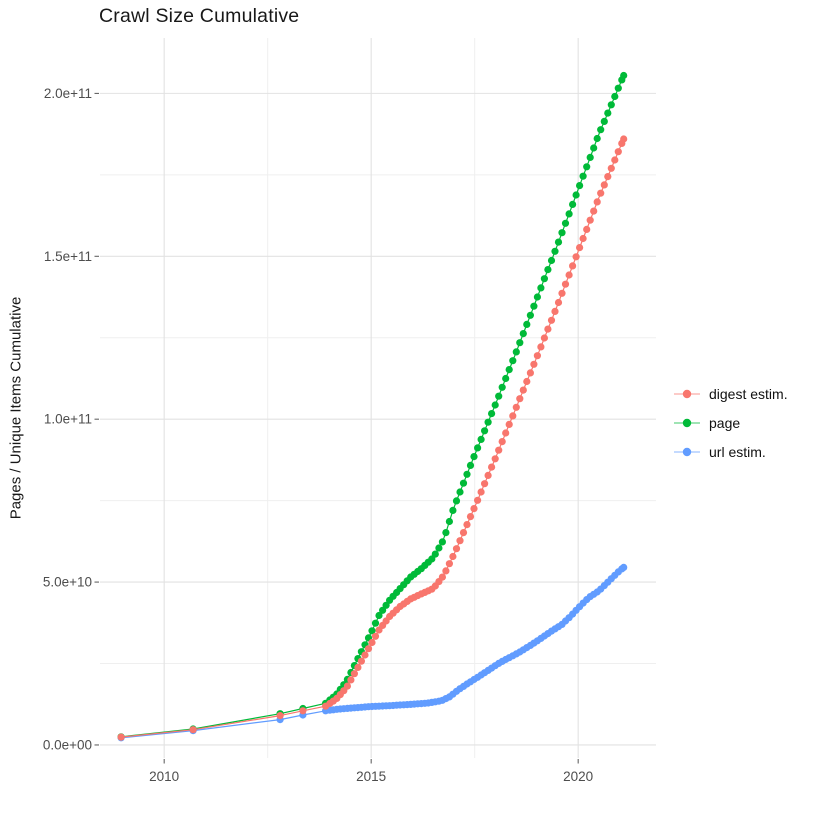 The image size is (826, 827). Describe the element at coordinates (68, 419) in the screenshot. I see `y-tick-label: 1.0e+11` at that location.